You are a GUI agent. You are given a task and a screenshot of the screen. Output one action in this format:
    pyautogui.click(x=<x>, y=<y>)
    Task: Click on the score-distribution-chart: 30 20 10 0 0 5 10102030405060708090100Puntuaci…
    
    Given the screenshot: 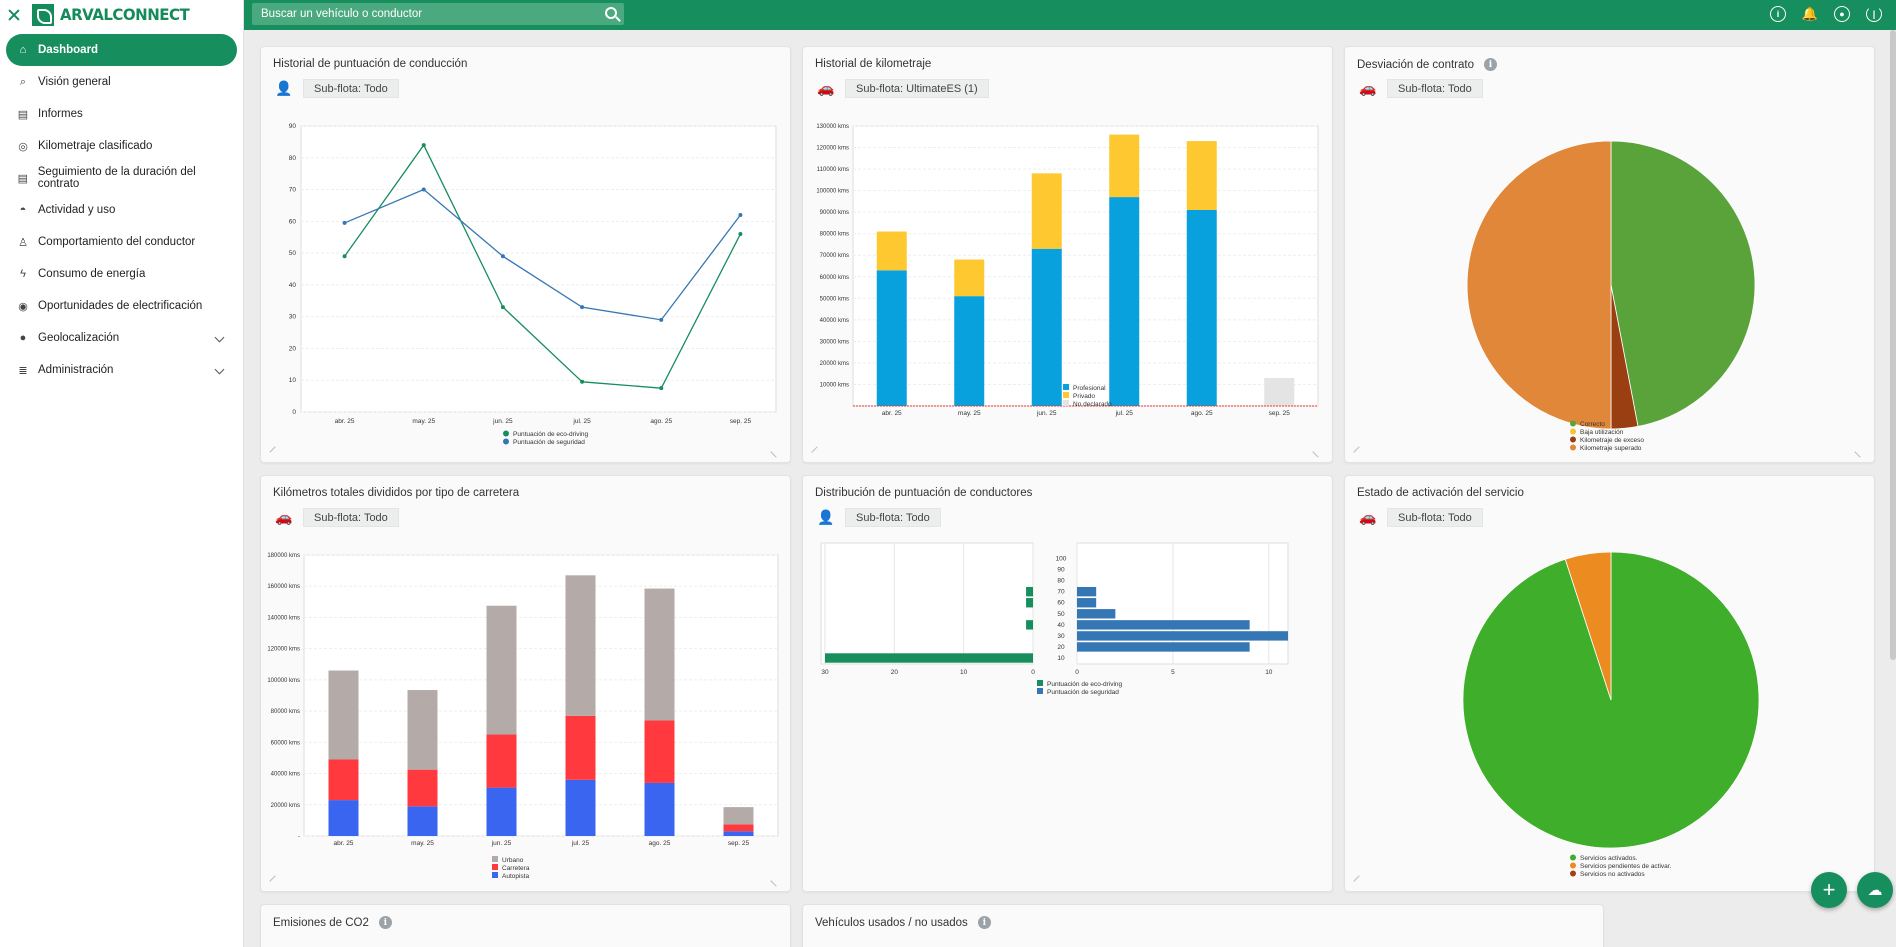 What is the action you would take?
    pyautogui.click(x=1054, y=619)
    